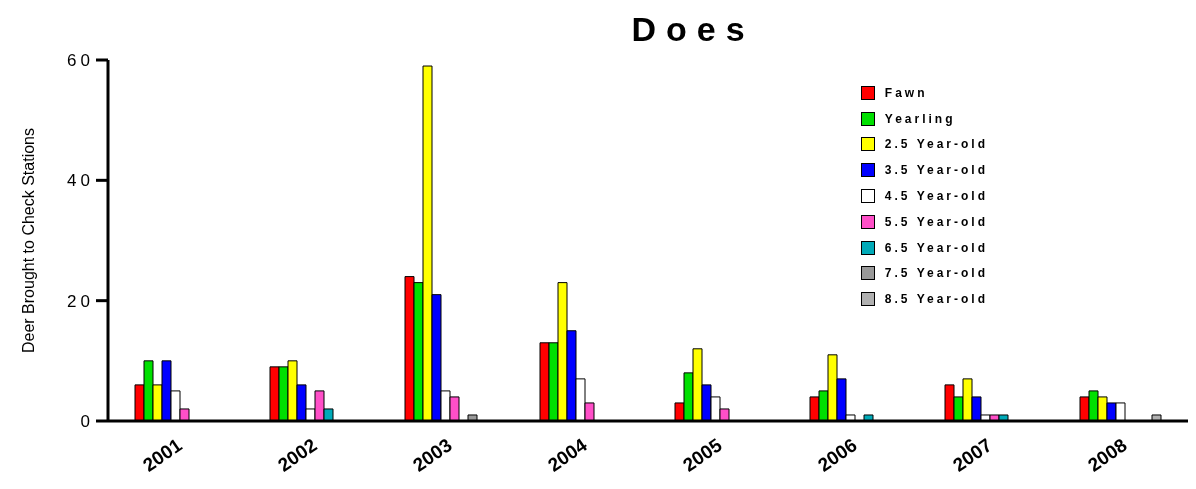 This screenshot has width=1196, height=489. Describe the element at coordinates (936, 170) in the screenshot. I see `legend-label: 3.5 Year-old` at that location.